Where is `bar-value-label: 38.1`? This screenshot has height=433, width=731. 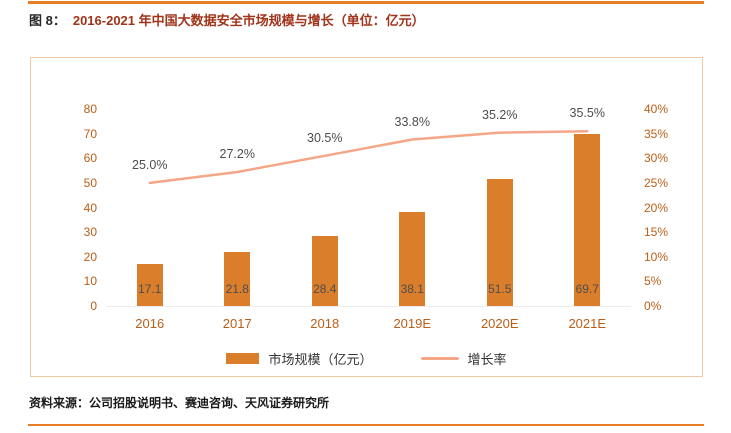
bar-value-label: 38.1 is located at coordinates (412, 289).